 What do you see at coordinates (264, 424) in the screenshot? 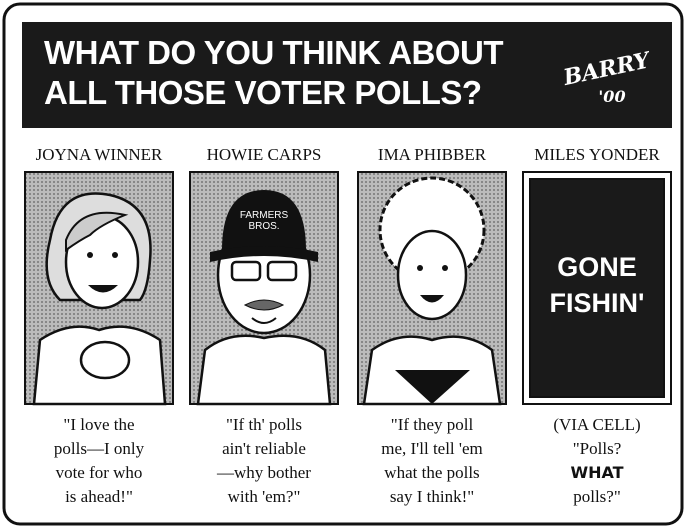
I see `caption-line: "If th' polls` at bounding box center [264, 424].